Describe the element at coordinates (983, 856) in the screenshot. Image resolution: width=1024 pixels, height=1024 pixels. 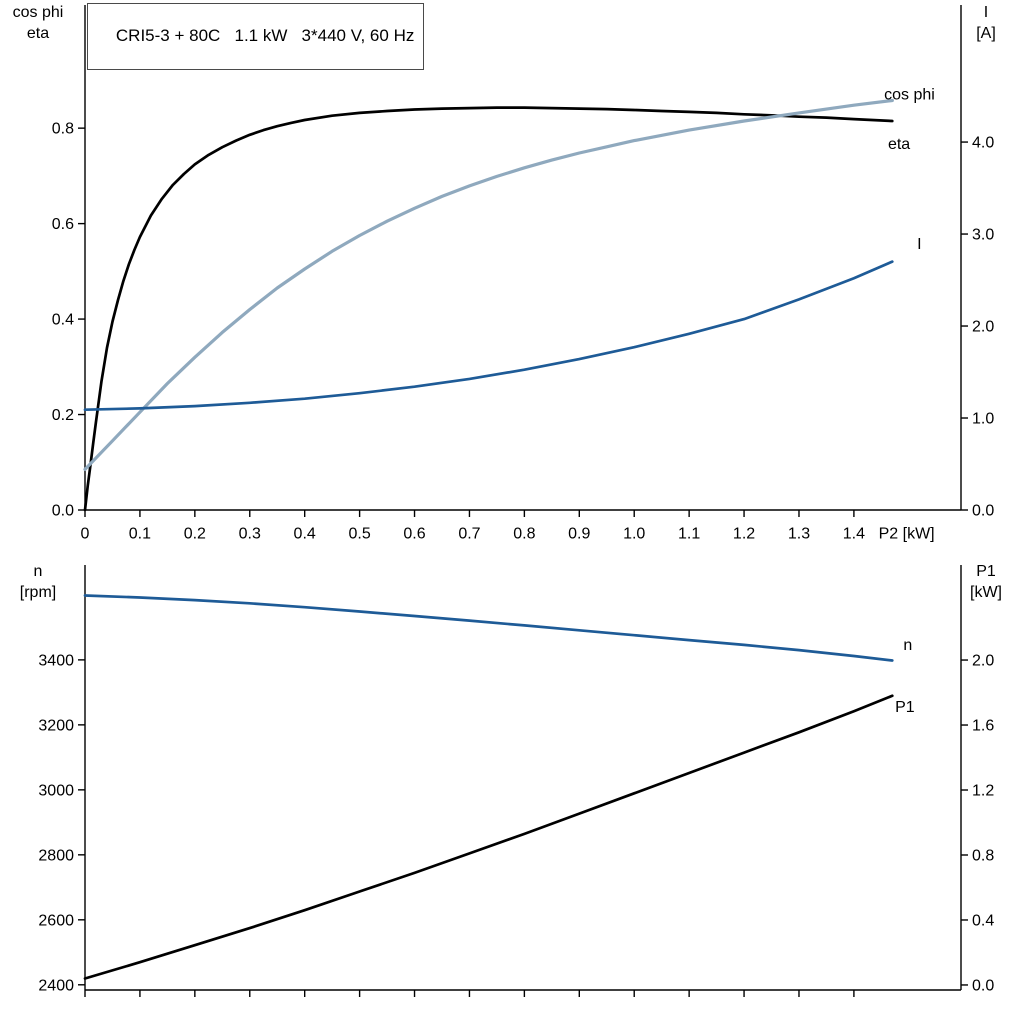
I see `right-tick-label: 0.8` at that location.